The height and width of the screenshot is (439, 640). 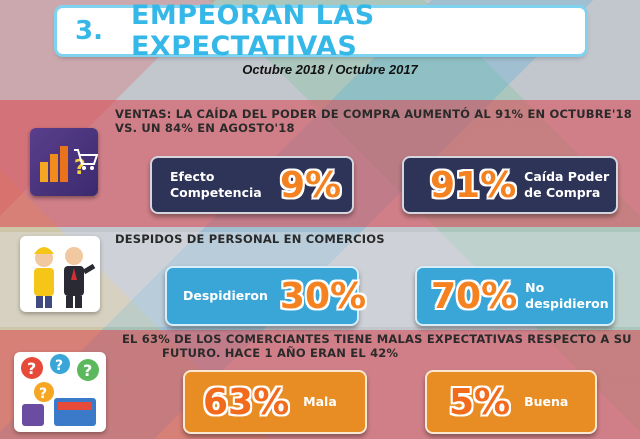 I want to click on card-label: Buena, so click(x=546, y=401).